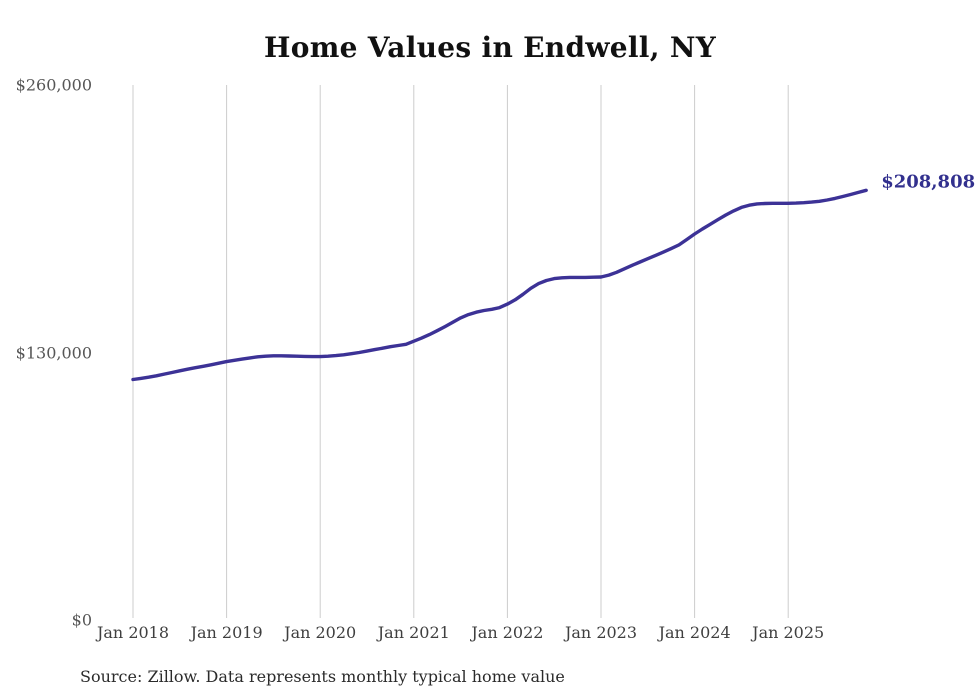 The image size is (980, 699). What do you see at coordinates (788, 632) in the screenshot?
I see `x-tick-label: Jan 2025` at bounding box center [788, 632].